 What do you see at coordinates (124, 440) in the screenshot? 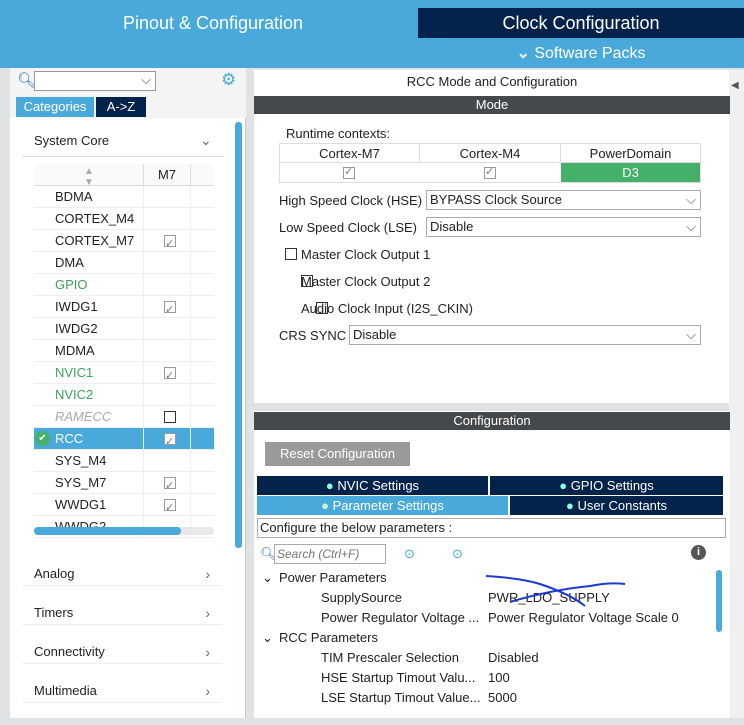
I see `peripheral-row: ✔ RCC` at bounding box center [124, 440].